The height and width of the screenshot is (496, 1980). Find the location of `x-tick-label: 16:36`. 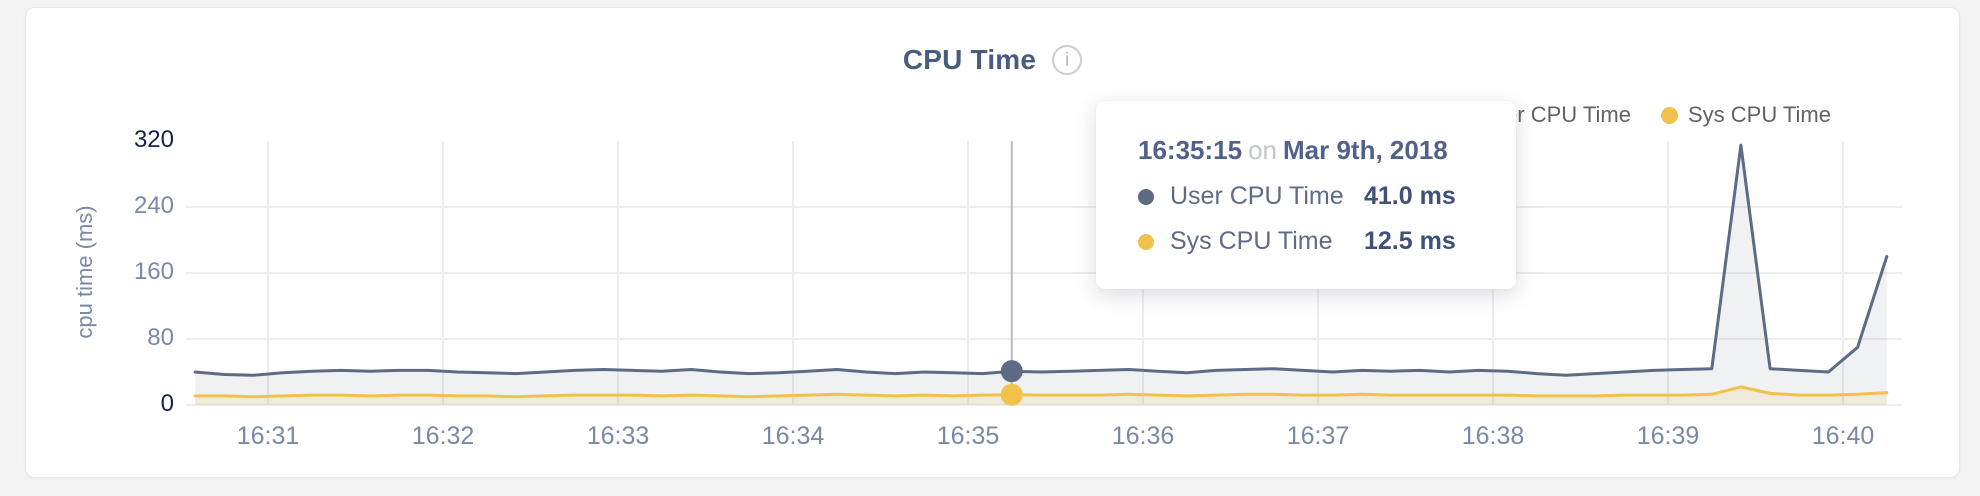

x-tick-label: 16:36 is located at coordinates (1143, 436).